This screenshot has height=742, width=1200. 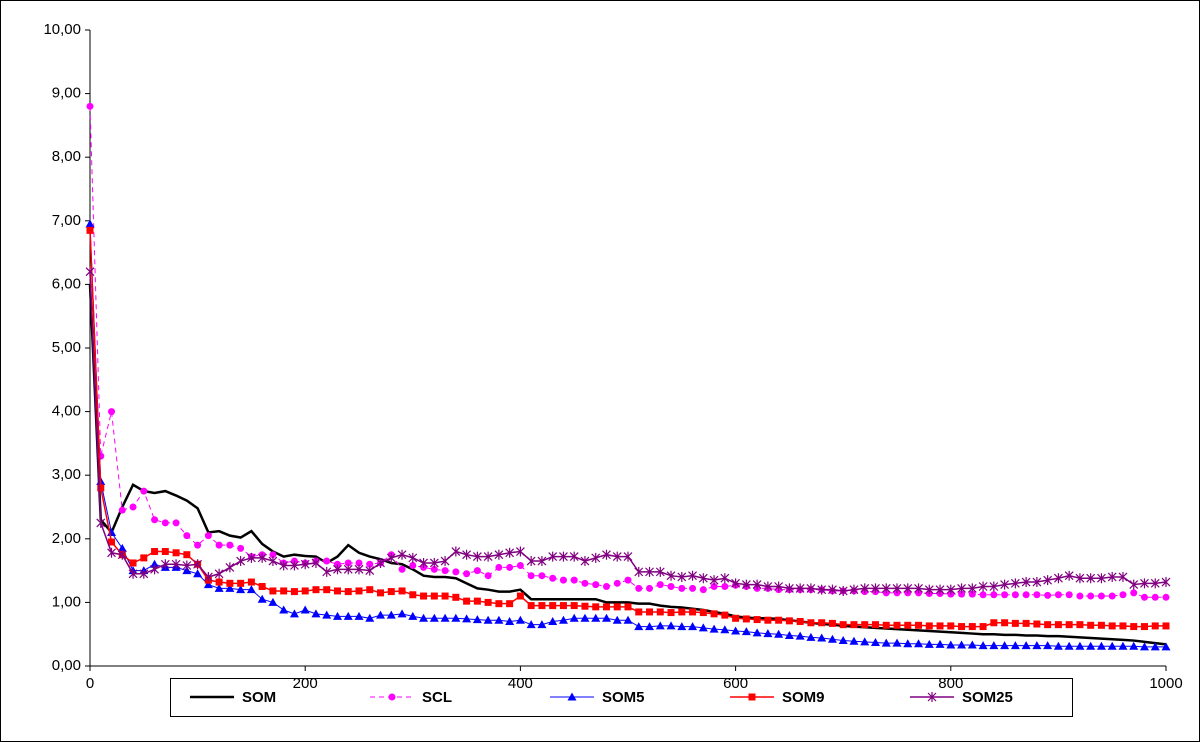 What do you see at coordinates (752, 697) in the screenshot?
I see `legend-marker` at bounding box center [752, 697].